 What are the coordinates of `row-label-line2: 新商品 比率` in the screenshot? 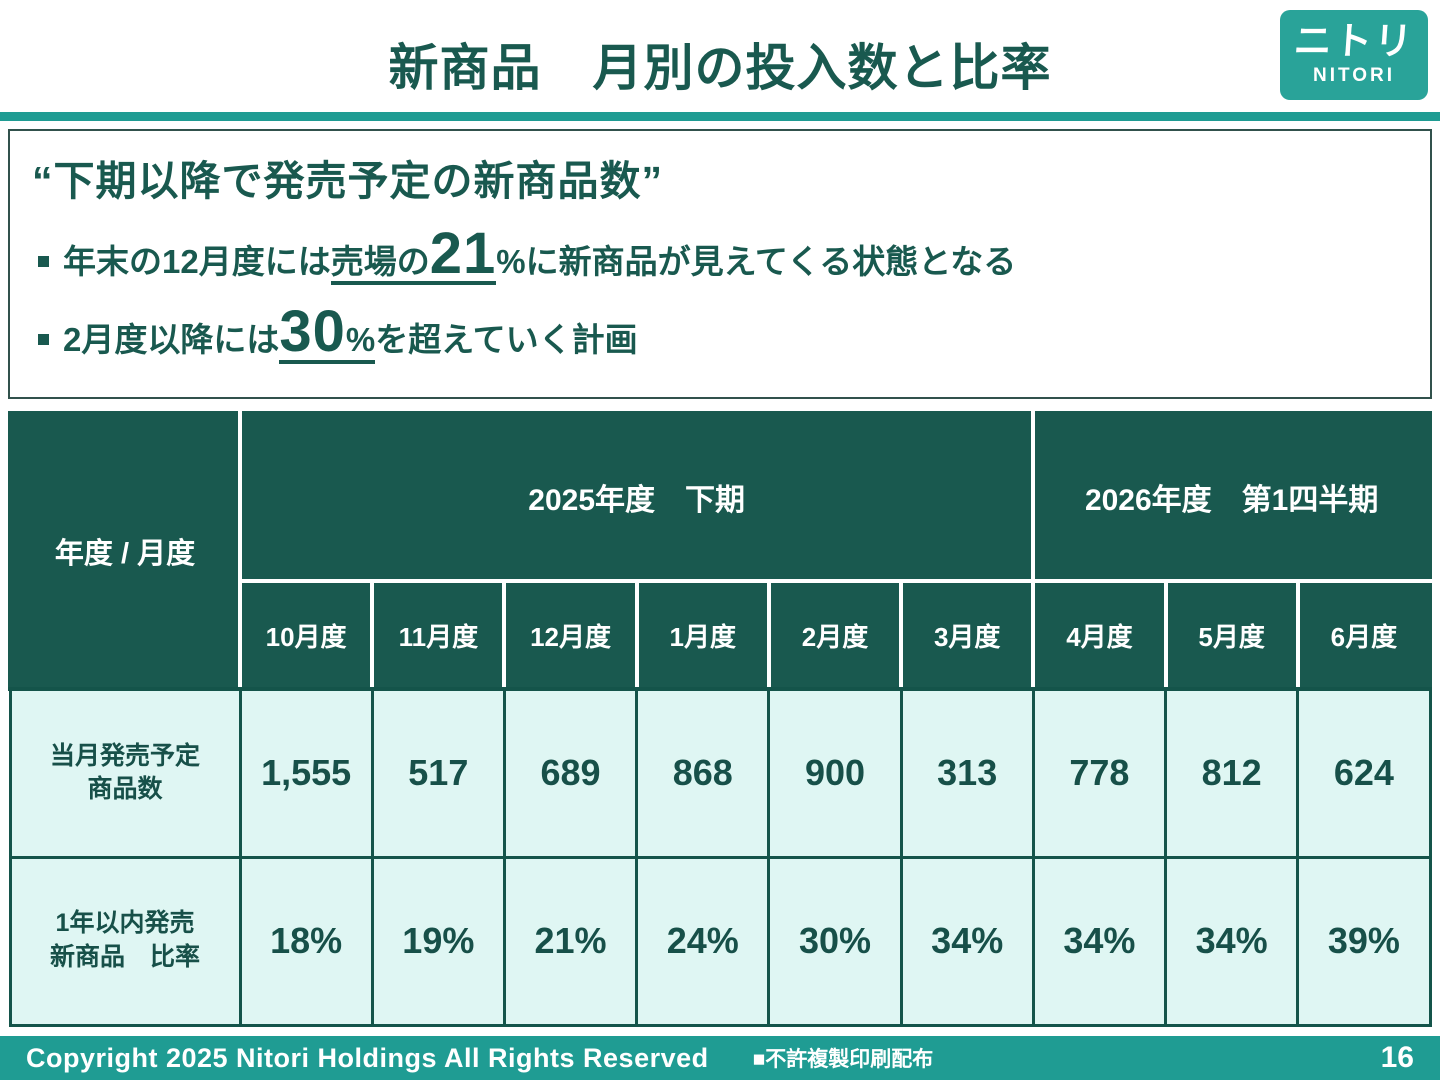 It's located at (124, 957).